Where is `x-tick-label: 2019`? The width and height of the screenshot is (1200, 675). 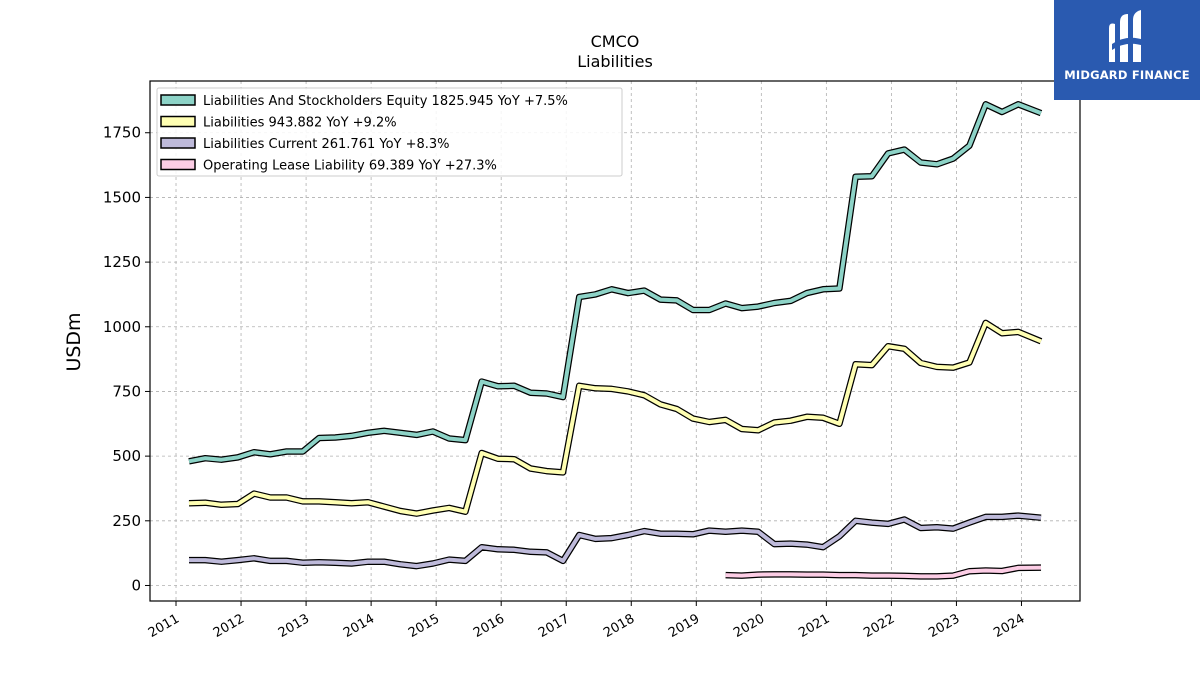 x-tick-label: 2019 is located at coordinates (684, 626).